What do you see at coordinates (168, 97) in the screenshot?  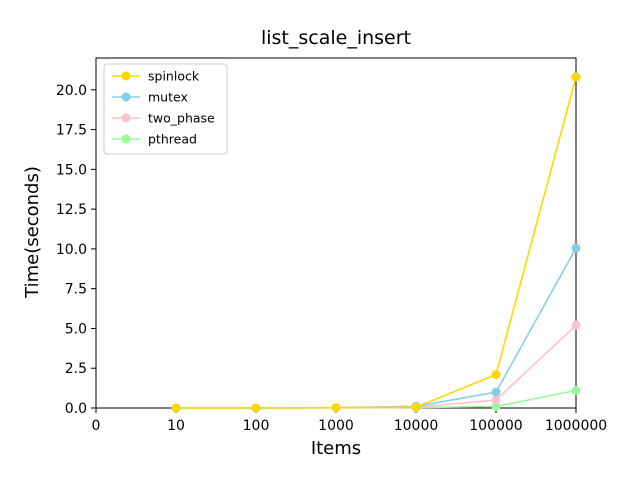 I see `legend-label: mutex` at bounding box center [168, 97].